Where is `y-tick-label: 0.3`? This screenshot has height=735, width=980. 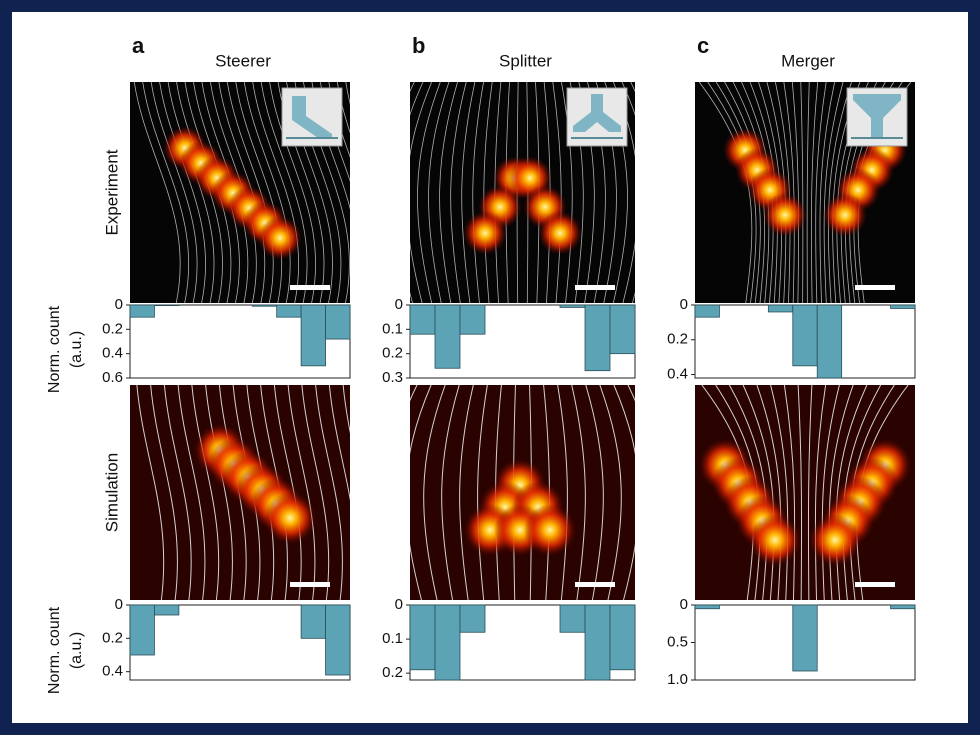
y-tick-label: 0.3 is located at coordinates (392, 377).